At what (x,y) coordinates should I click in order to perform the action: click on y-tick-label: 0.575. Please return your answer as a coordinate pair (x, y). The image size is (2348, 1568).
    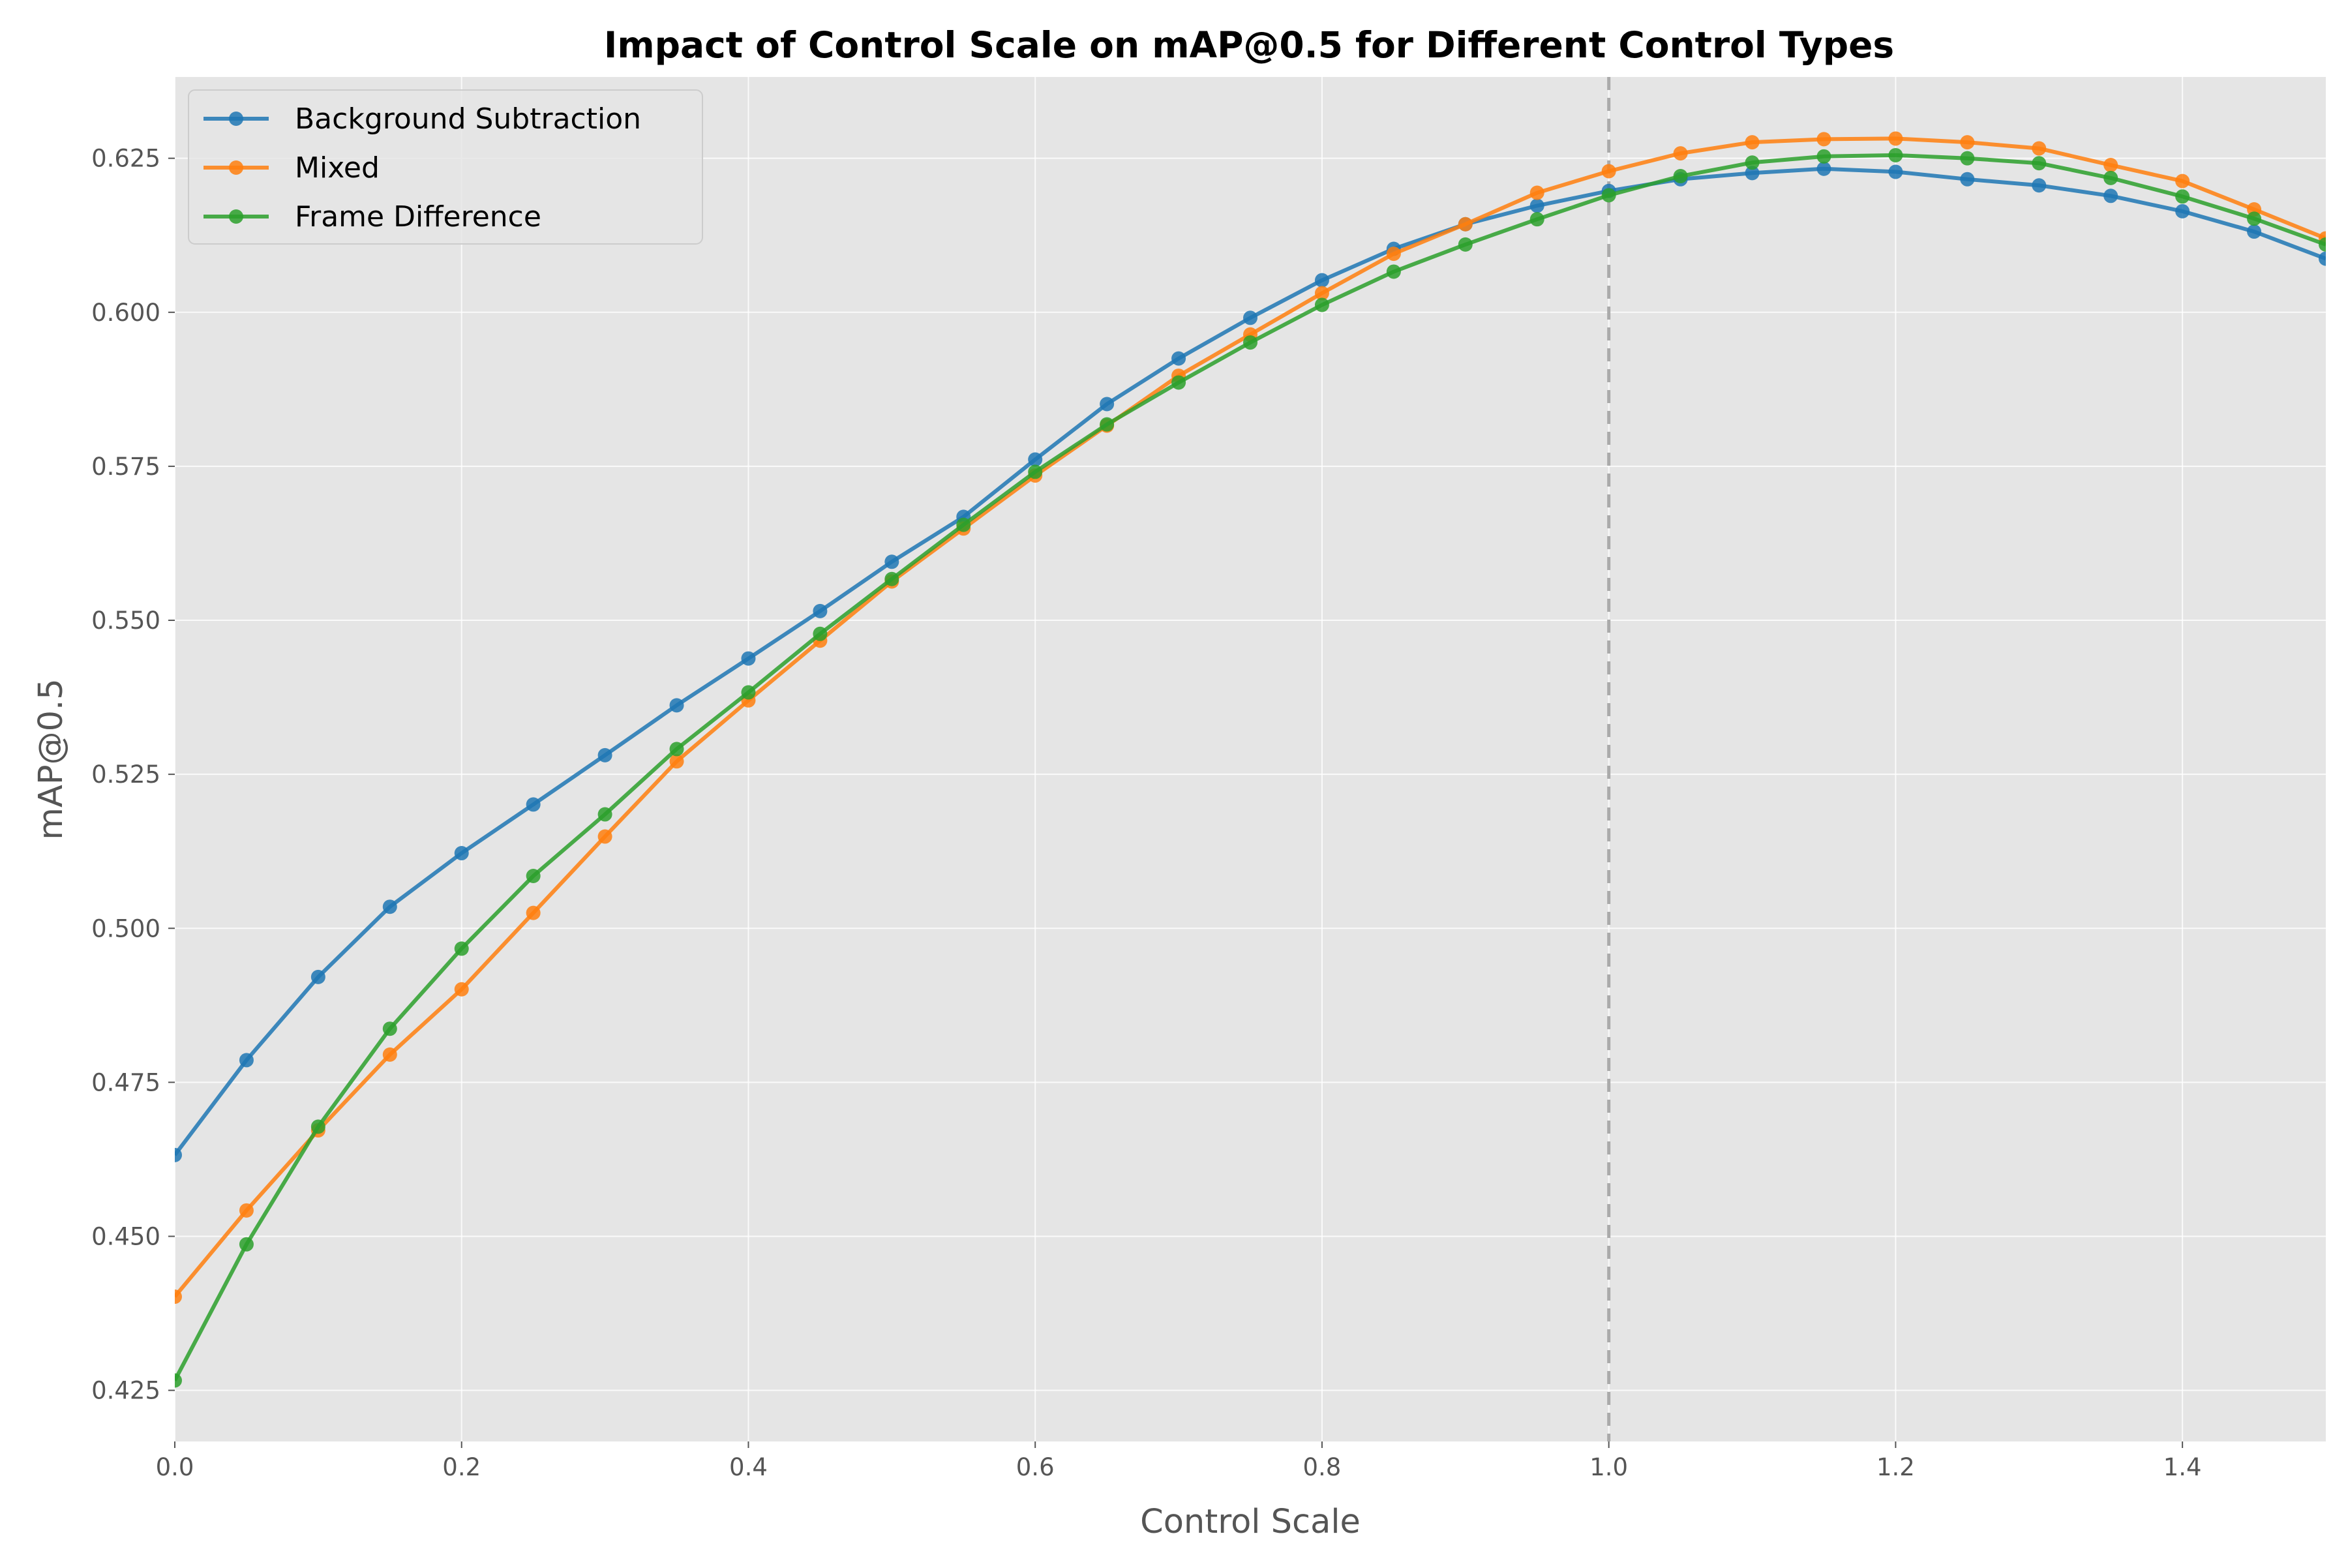
    Looking at the image, I should click on (126, 467).